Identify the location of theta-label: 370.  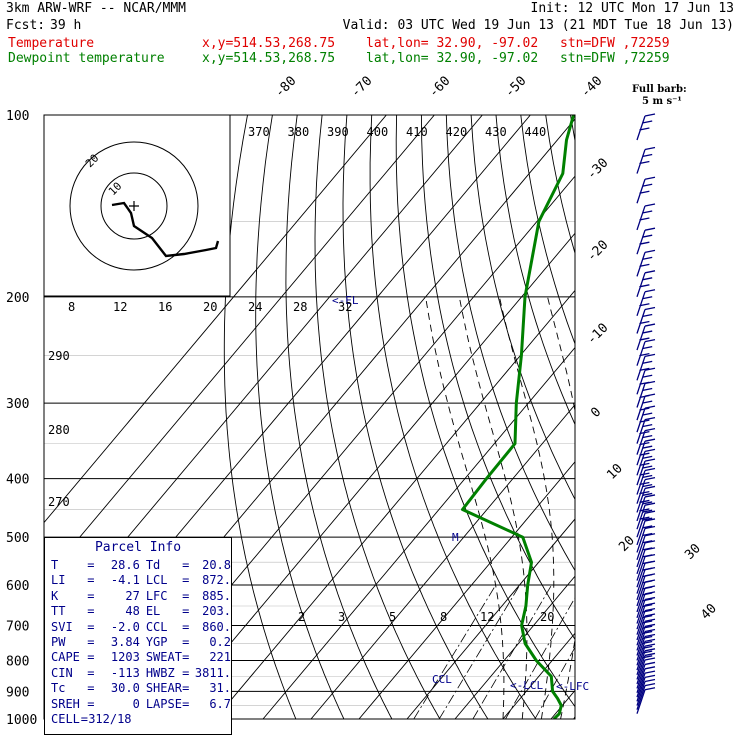
(259, 132).